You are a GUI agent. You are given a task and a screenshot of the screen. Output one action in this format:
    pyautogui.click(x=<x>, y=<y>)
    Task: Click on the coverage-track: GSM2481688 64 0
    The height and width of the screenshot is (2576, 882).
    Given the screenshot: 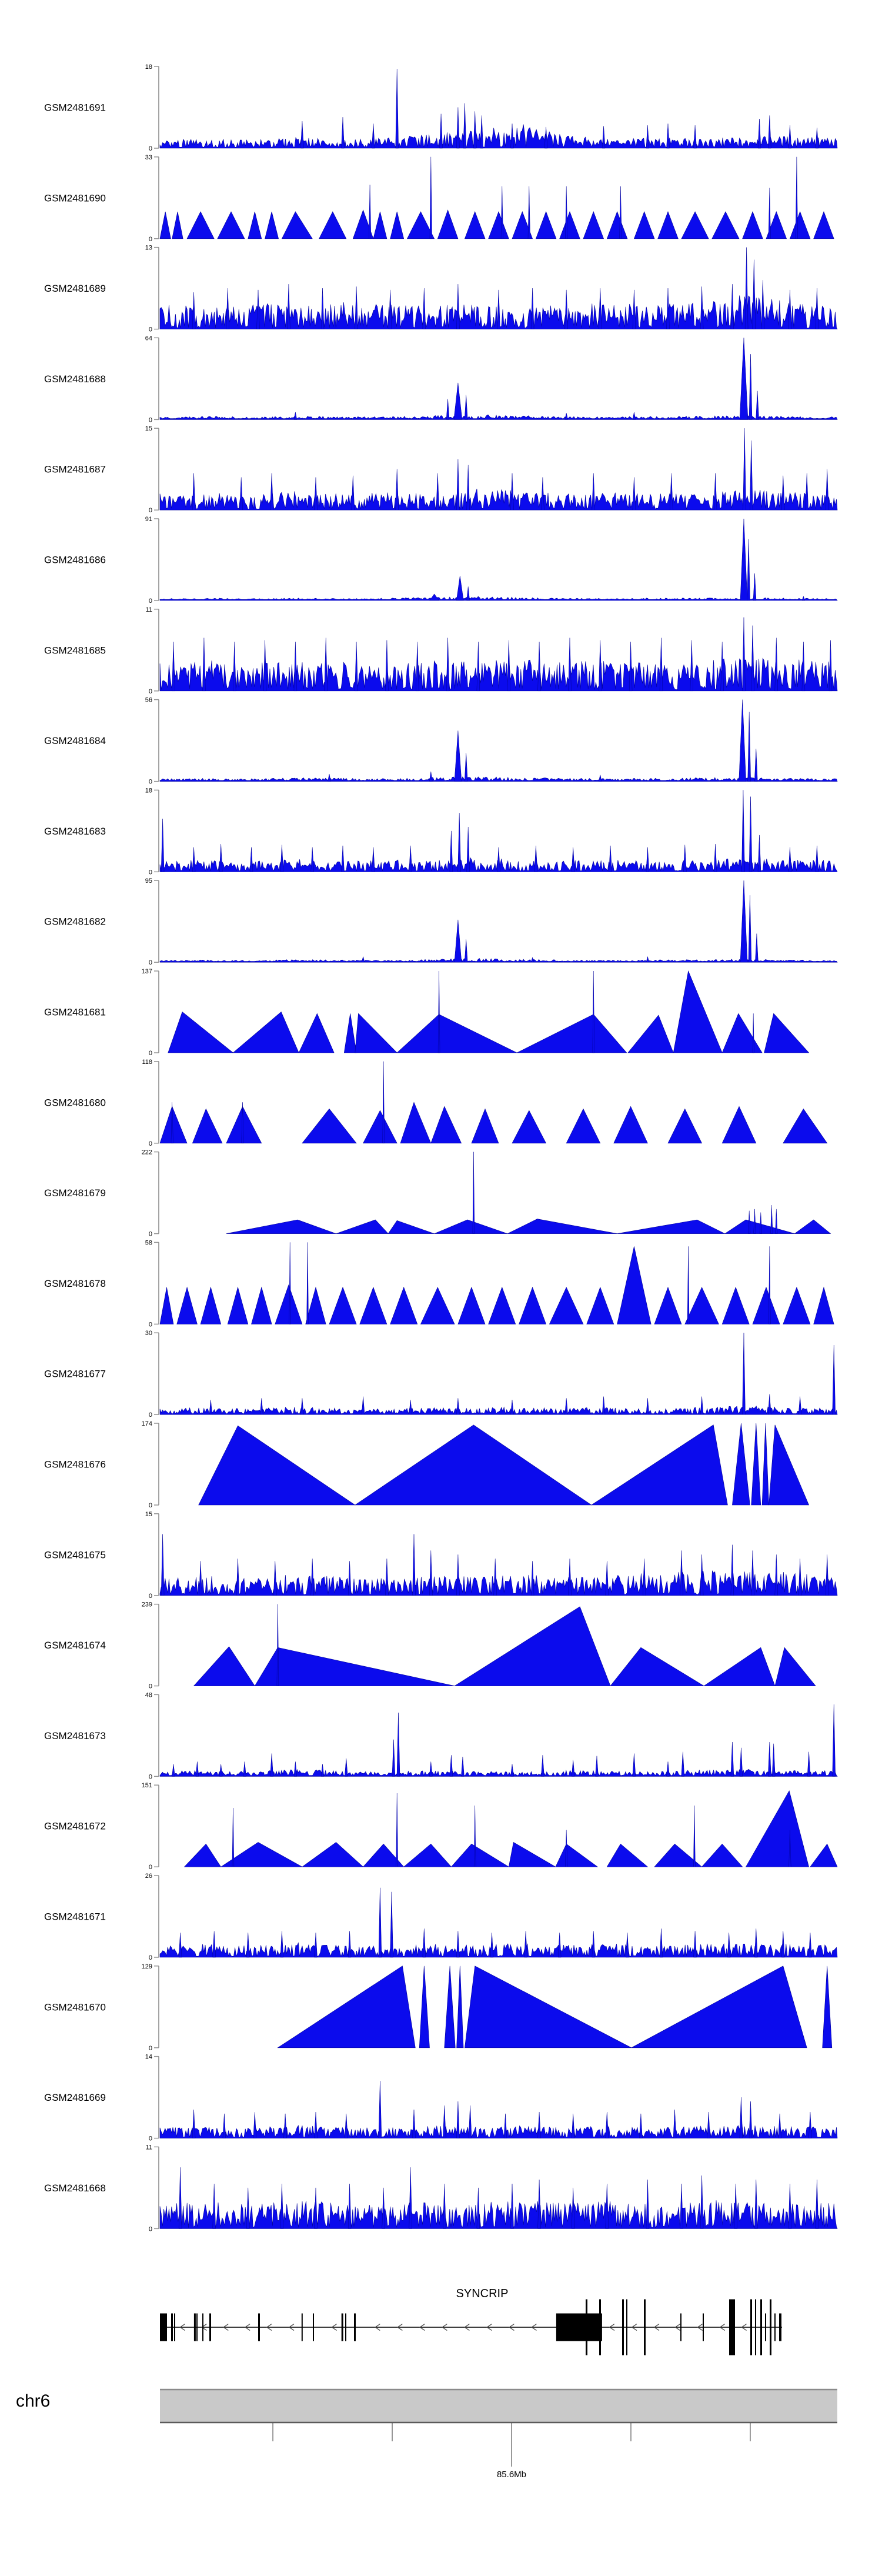 What is the action you would take?
    pyautogui.click(x=441, y=379)
    